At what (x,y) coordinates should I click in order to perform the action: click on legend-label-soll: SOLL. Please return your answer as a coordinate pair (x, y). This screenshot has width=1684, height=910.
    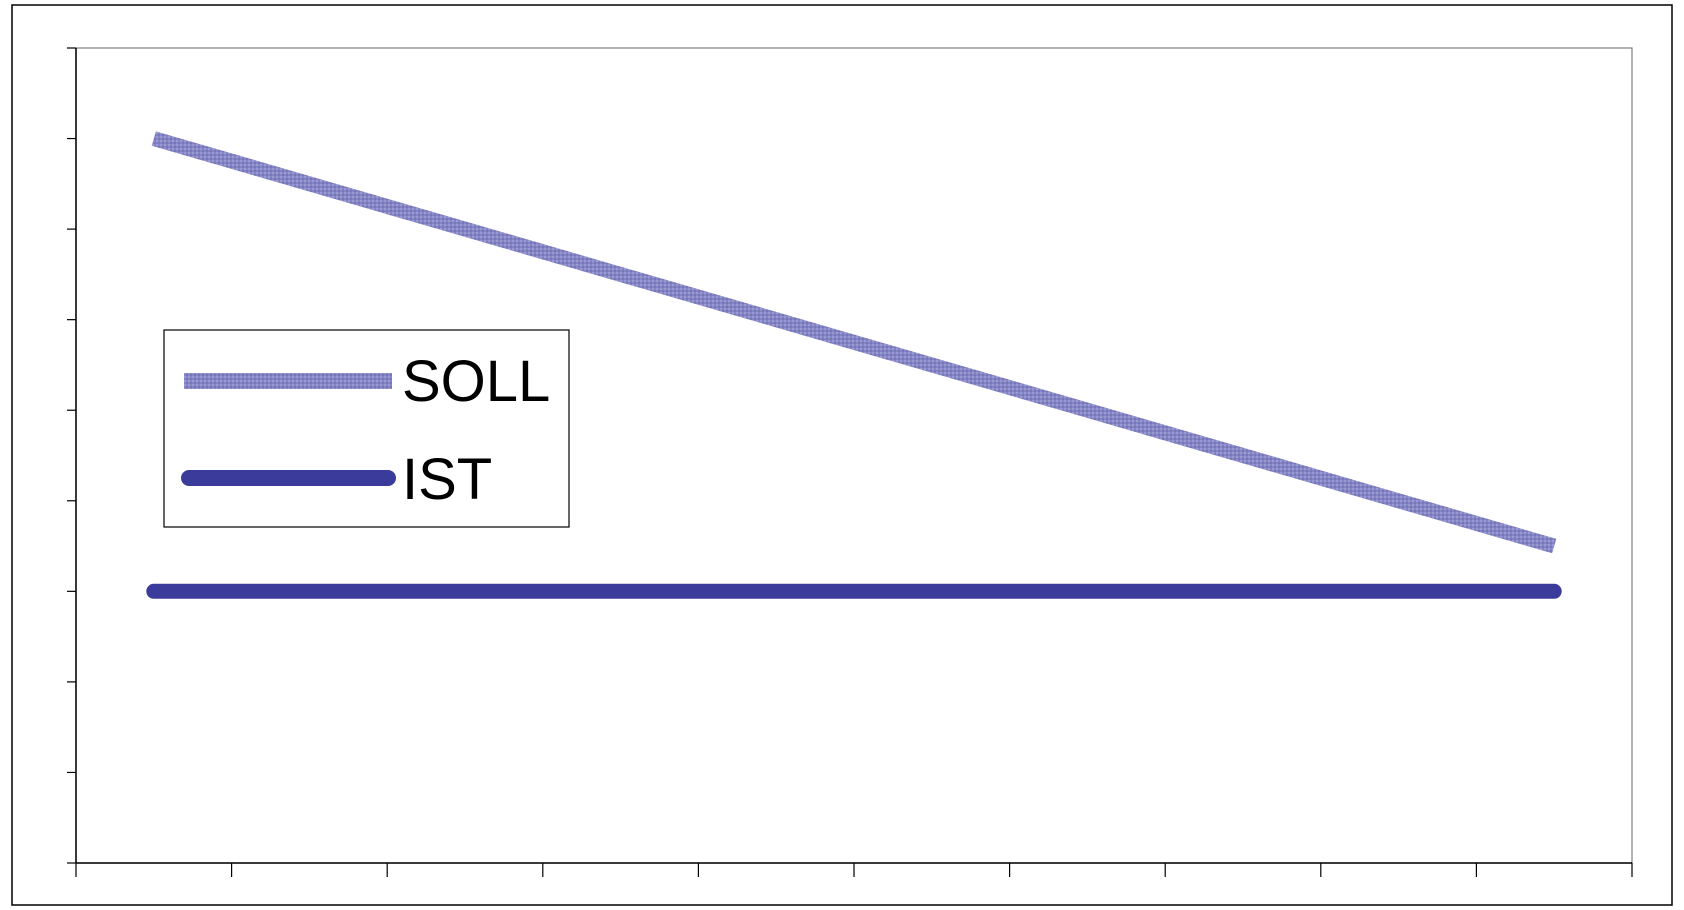
    Looking at the image, I should click on (476, 381).